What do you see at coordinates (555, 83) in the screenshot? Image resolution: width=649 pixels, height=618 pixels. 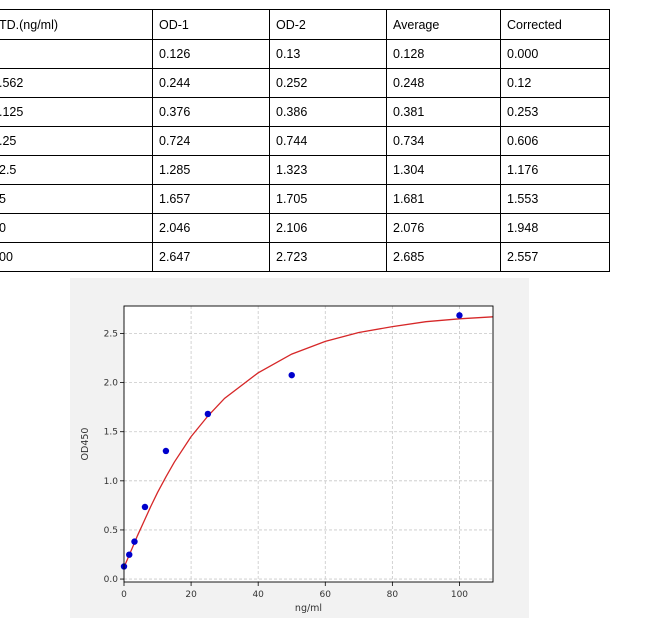 I see `table-cell: 0.12` at bounding box center [555, 83].